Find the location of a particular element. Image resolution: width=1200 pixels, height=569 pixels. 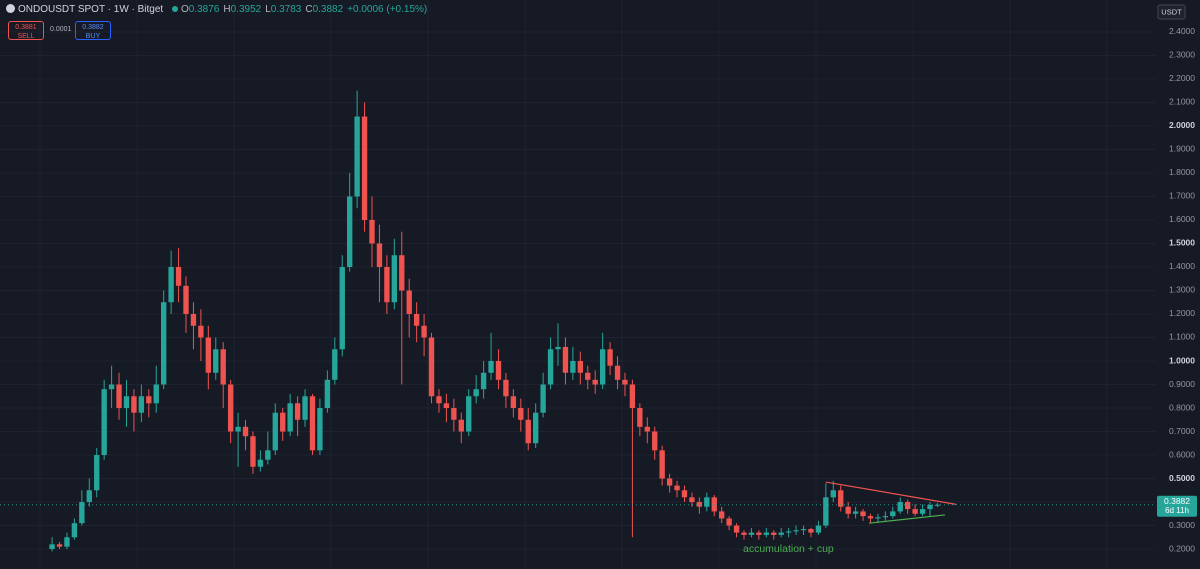

y-tick-label: 1.0000 is located at coordinates (1182, 360).